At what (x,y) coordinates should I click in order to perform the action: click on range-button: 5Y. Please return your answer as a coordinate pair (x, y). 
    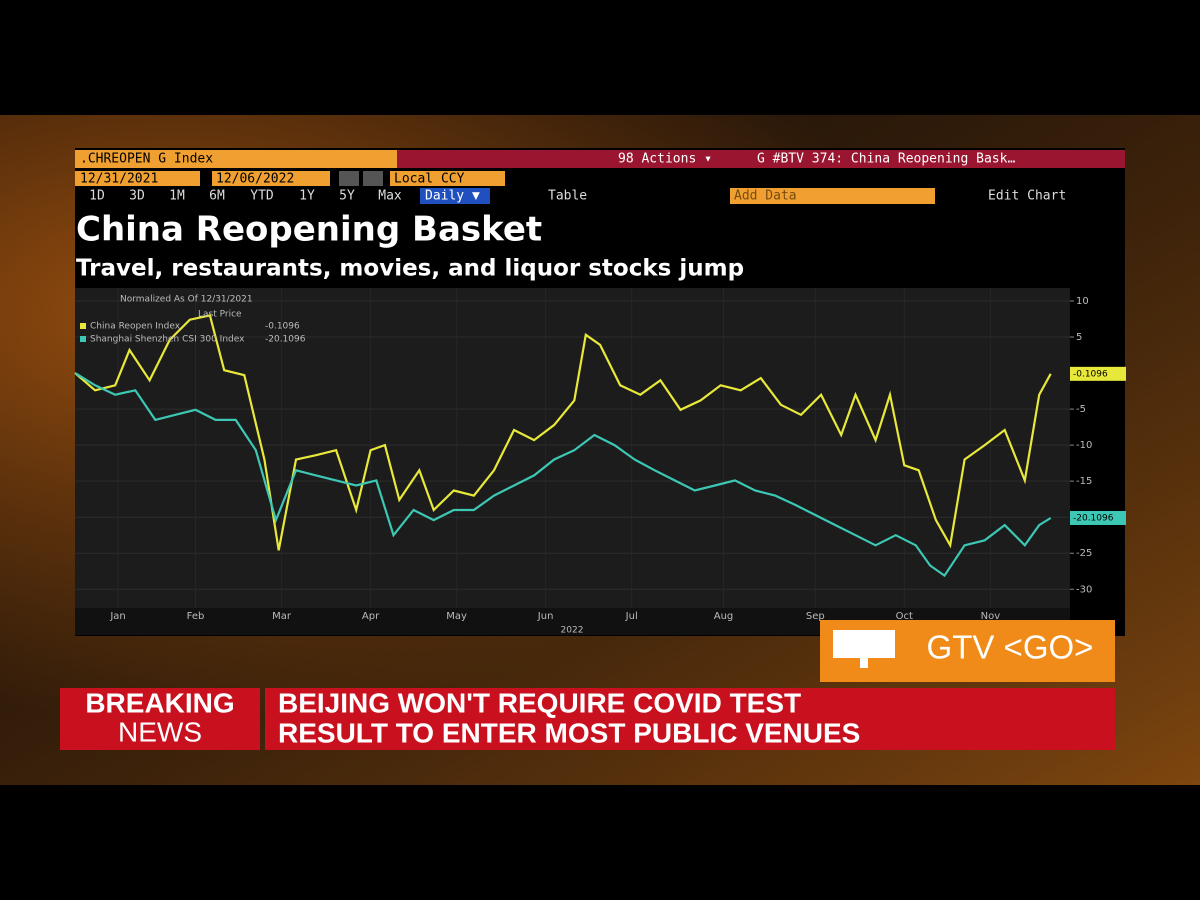
    Looking at the image, I should click on (347, 196).